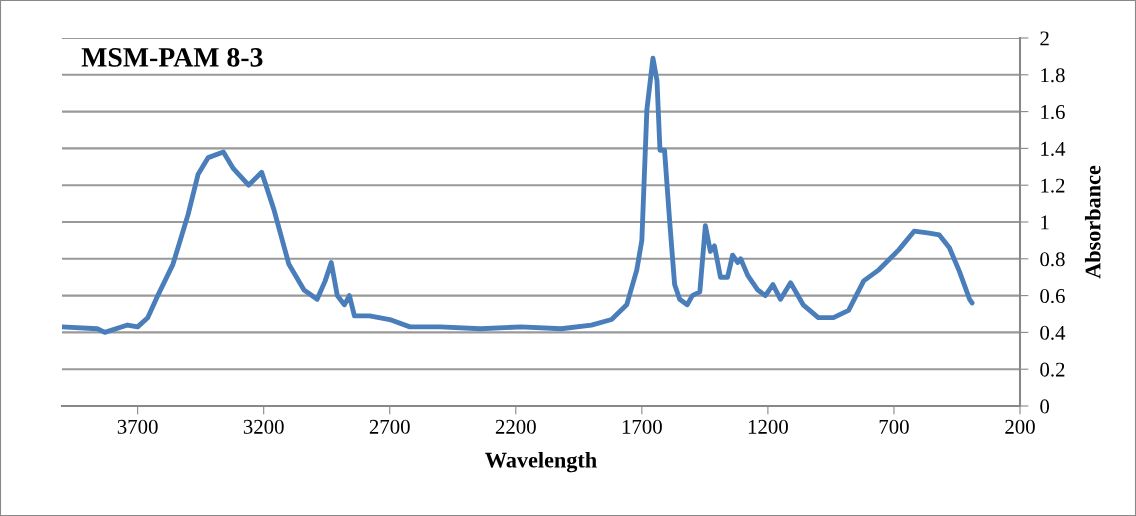 This screenshot has height=516, width=1136. What do you see at coordinates (1044, 38) in the screenshot?
I see `y2-tick-label: 2` at bounding box center [1044, 38].